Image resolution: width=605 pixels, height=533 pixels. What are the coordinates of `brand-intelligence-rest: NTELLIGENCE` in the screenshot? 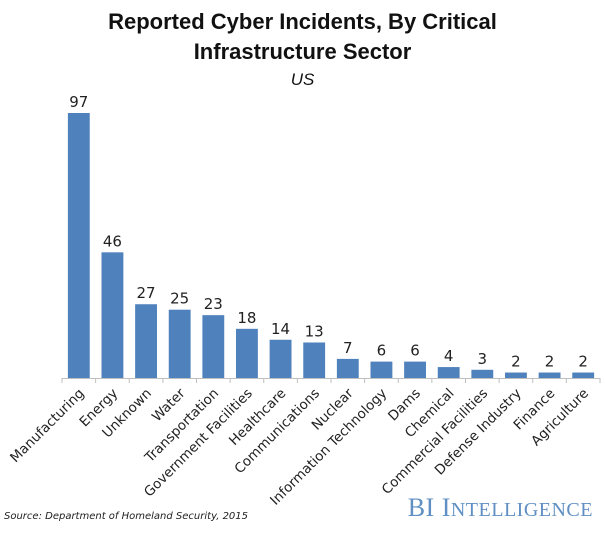 It's located at (521, 510).